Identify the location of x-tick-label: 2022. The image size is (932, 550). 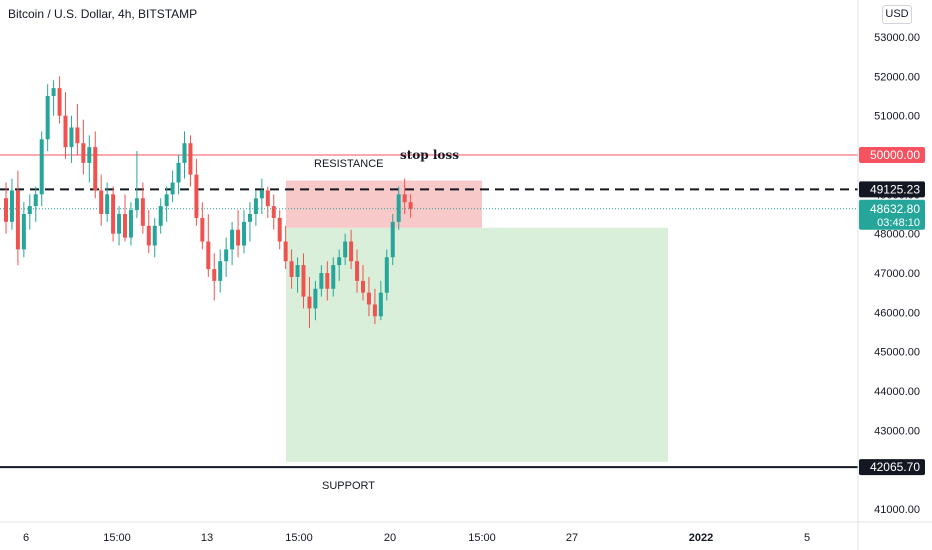
(701, 538).